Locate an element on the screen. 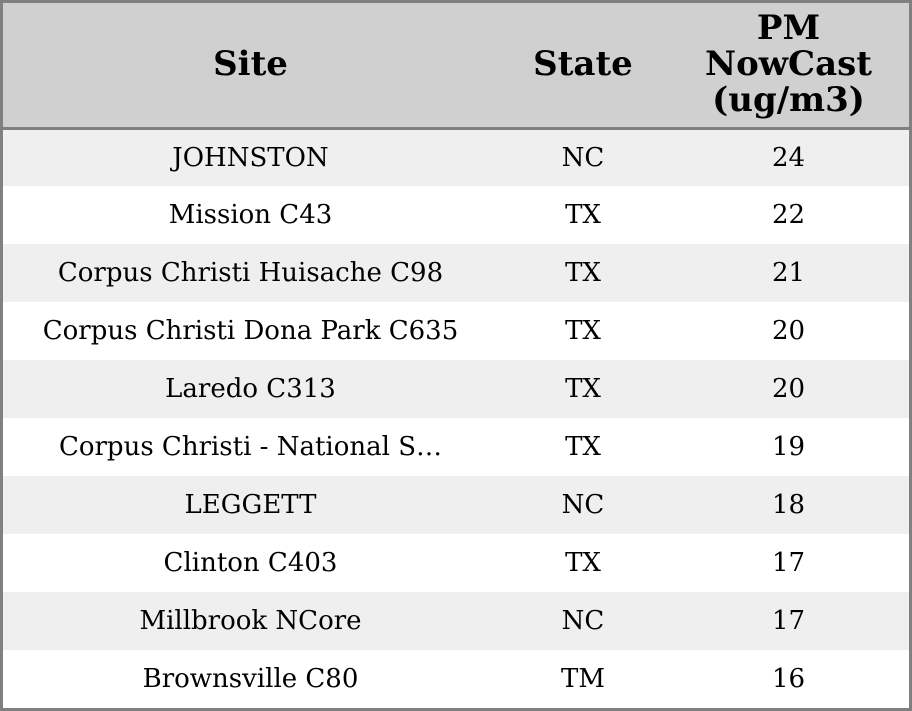 The image size is (912, 711). cell-site: Laredo C313 is located at coordinates (250, 389).